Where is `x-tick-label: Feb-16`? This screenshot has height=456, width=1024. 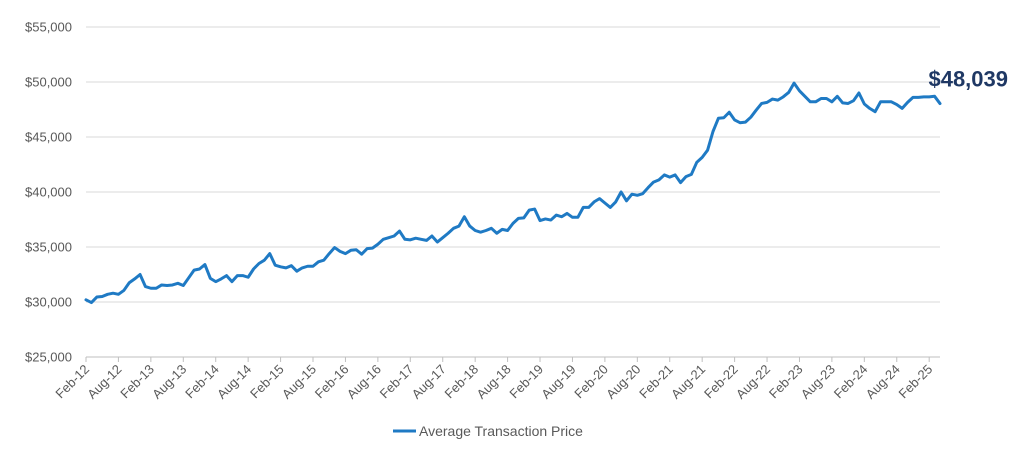
x-tick-label: Feb-16 is located at coordinates (332, 382).